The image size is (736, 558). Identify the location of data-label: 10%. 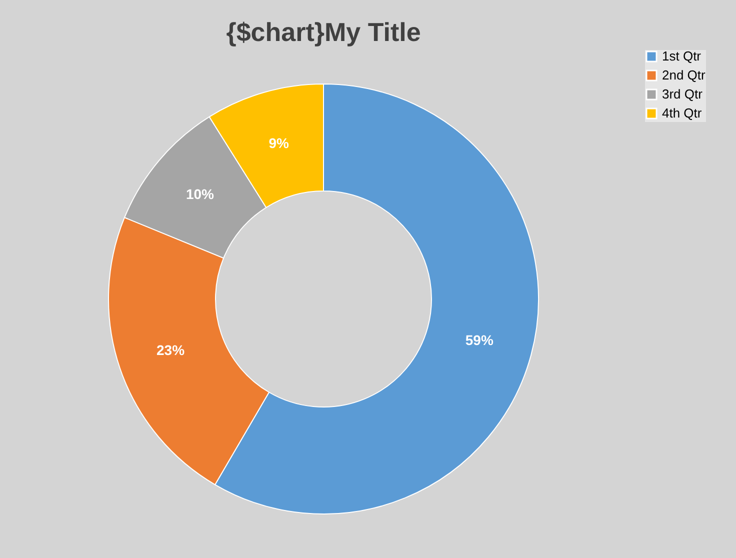
(200, 194).